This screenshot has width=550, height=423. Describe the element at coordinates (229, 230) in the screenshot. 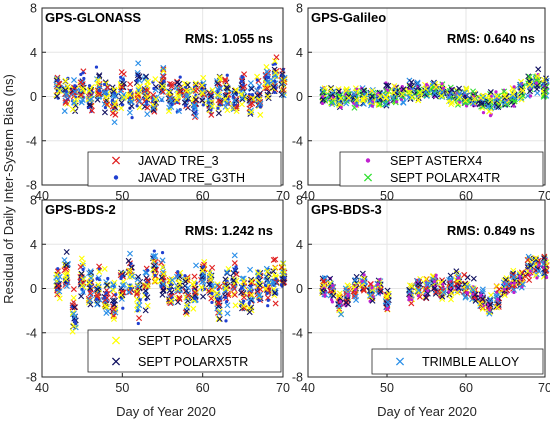

I see `rms-annotation: RMS: 1.242 ns` at that location.